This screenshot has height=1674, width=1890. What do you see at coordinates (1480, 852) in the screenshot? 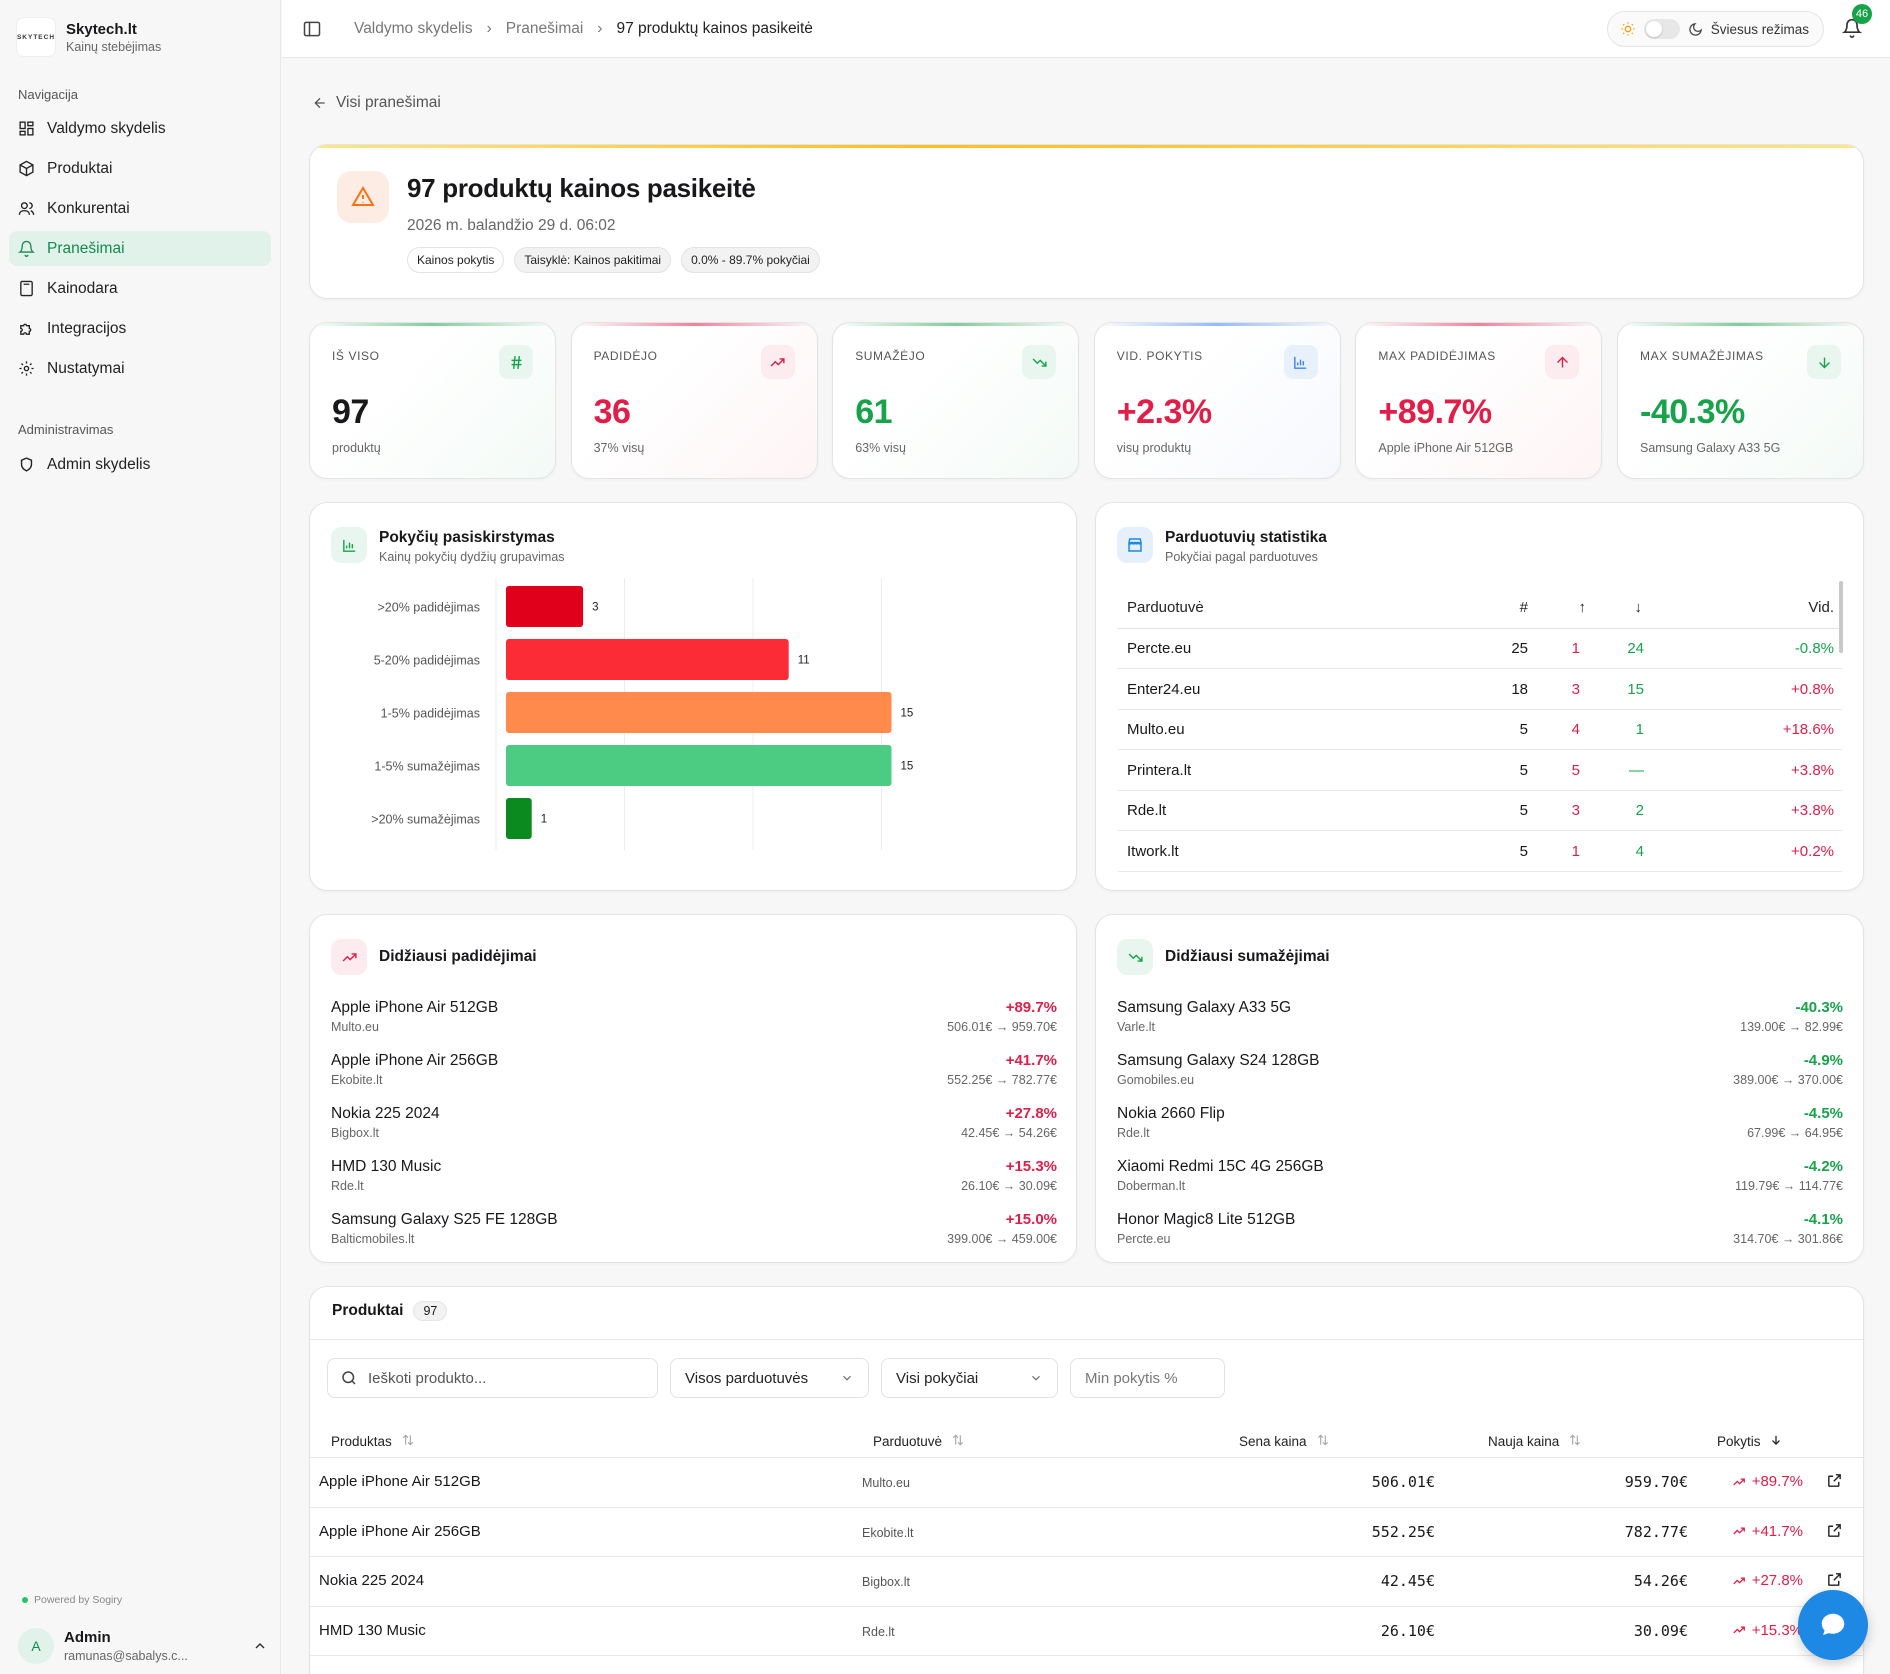
I see `table-row: Itwork.lt 5 1 4 +0.2%` at bounding box center [1480, 852].